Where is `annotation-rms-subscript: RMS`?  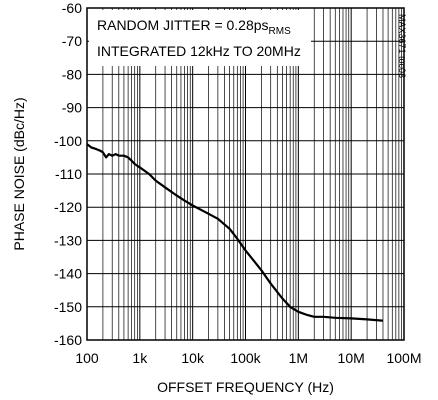 annotation-rms-subscript: RMS is located at coordinates (280, 31).